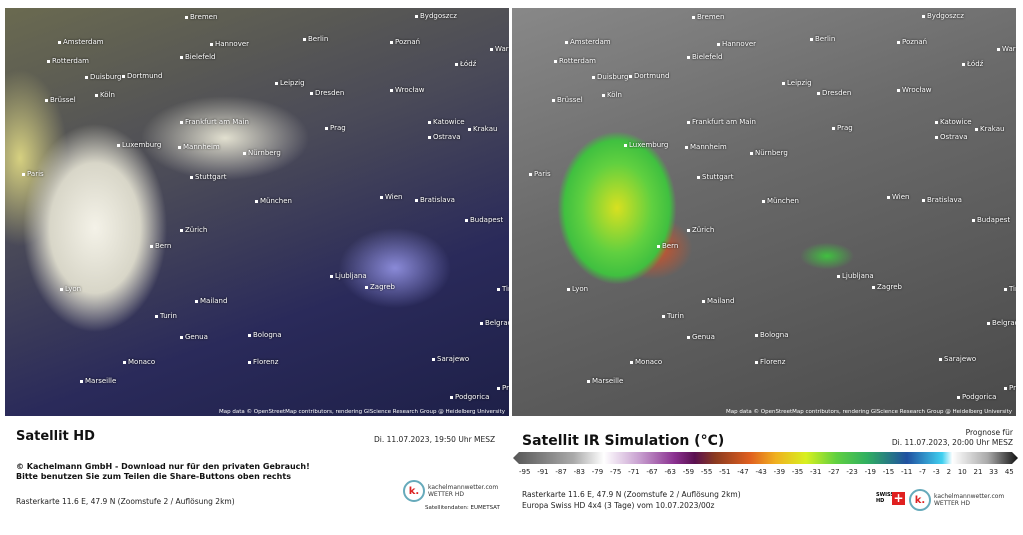  Describe the element at coordinates (525, 472) in the screenshot. I see `colorbar-tick: -95` at that location.